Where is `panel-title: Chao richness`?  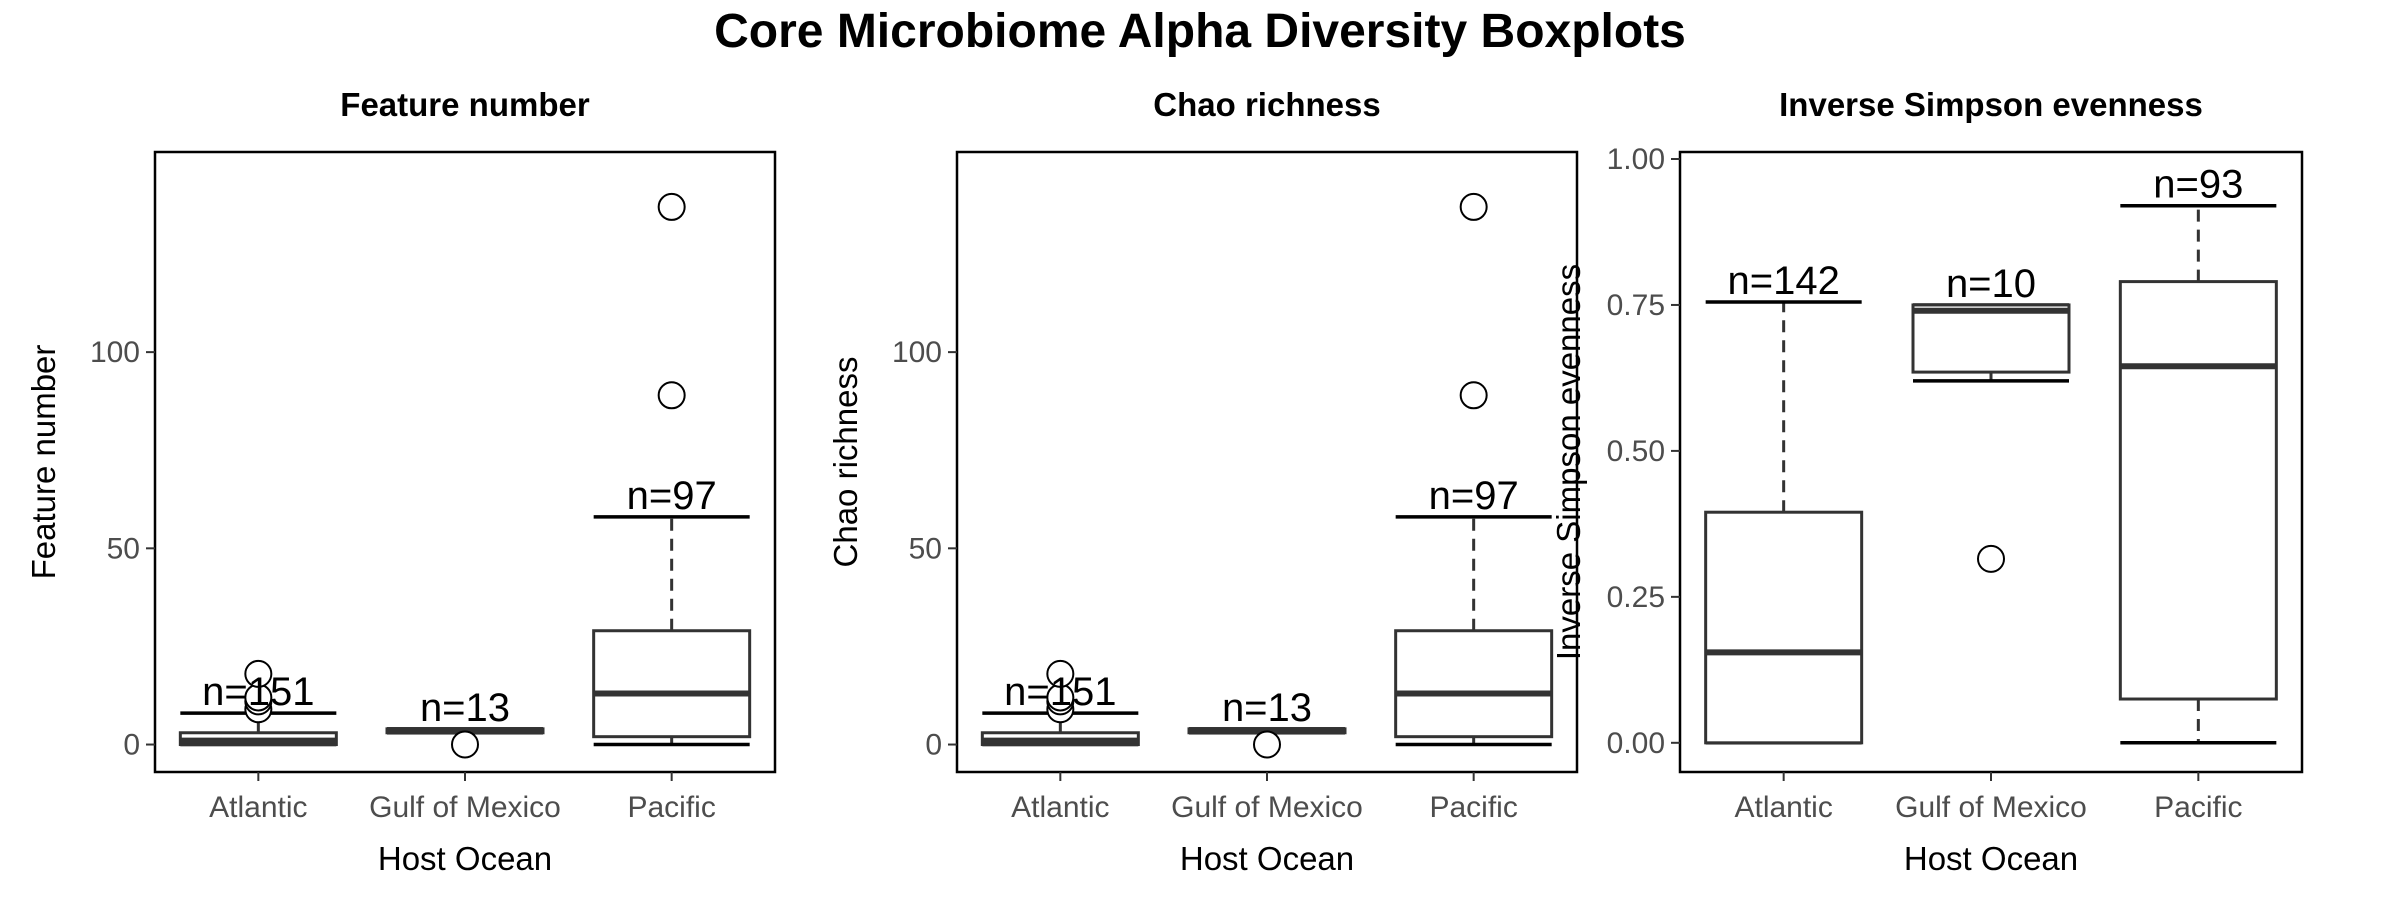 panel-title: Chao richness is located at coordinates (1266, 104).